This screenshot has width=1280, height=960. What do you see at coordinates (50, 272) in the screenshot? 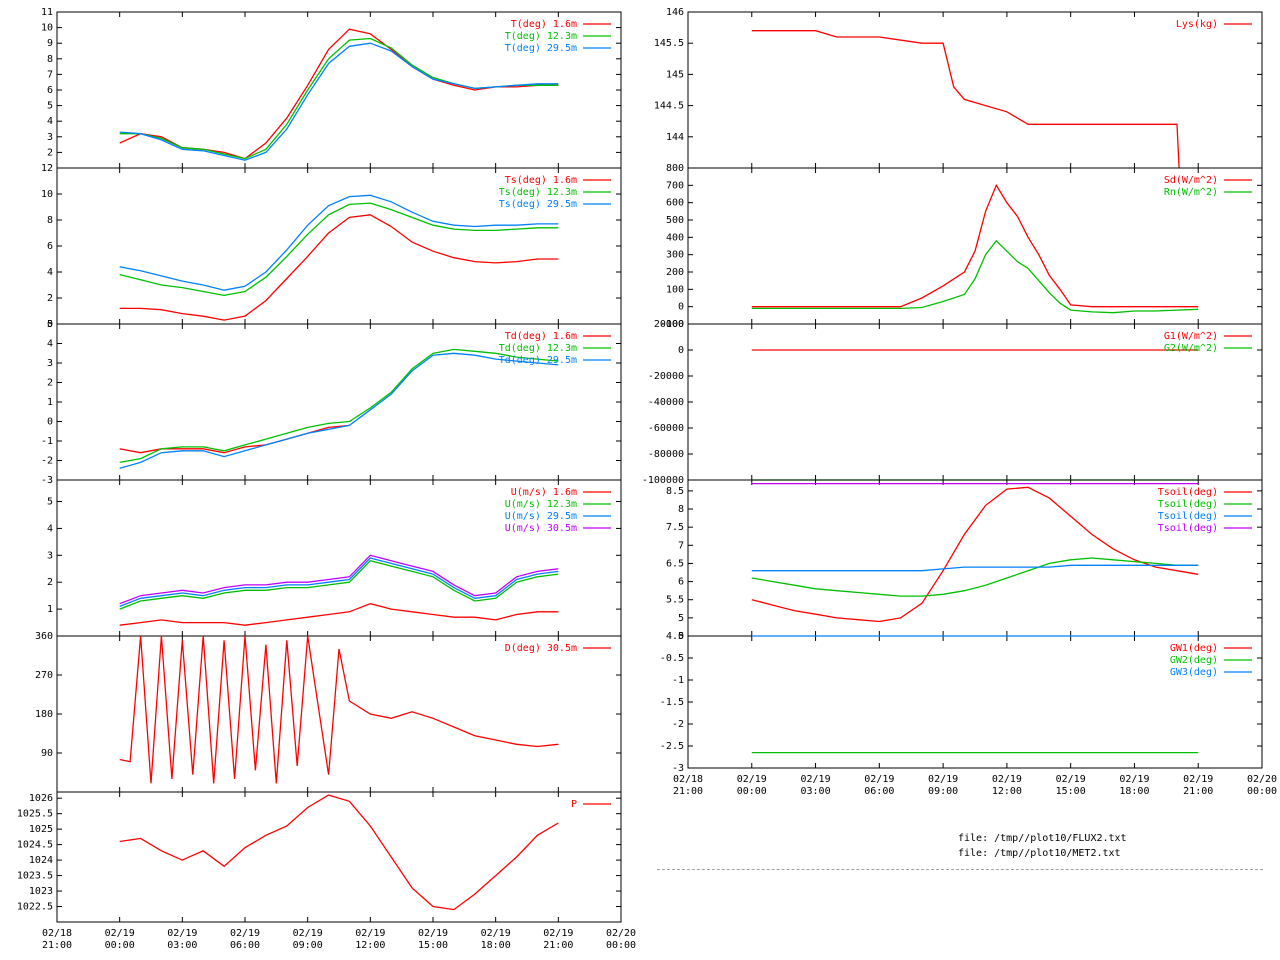
I see `sonic-temp-ytick-label: 4` at bounding box center [50, 272].